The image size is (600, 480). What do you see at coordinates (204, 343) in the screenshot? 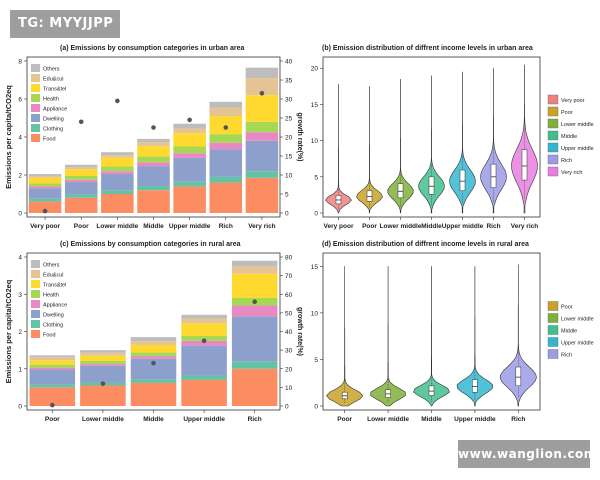
I see `panel-c-bar-upper-middle-appliance` at bounding box center [204, 343].